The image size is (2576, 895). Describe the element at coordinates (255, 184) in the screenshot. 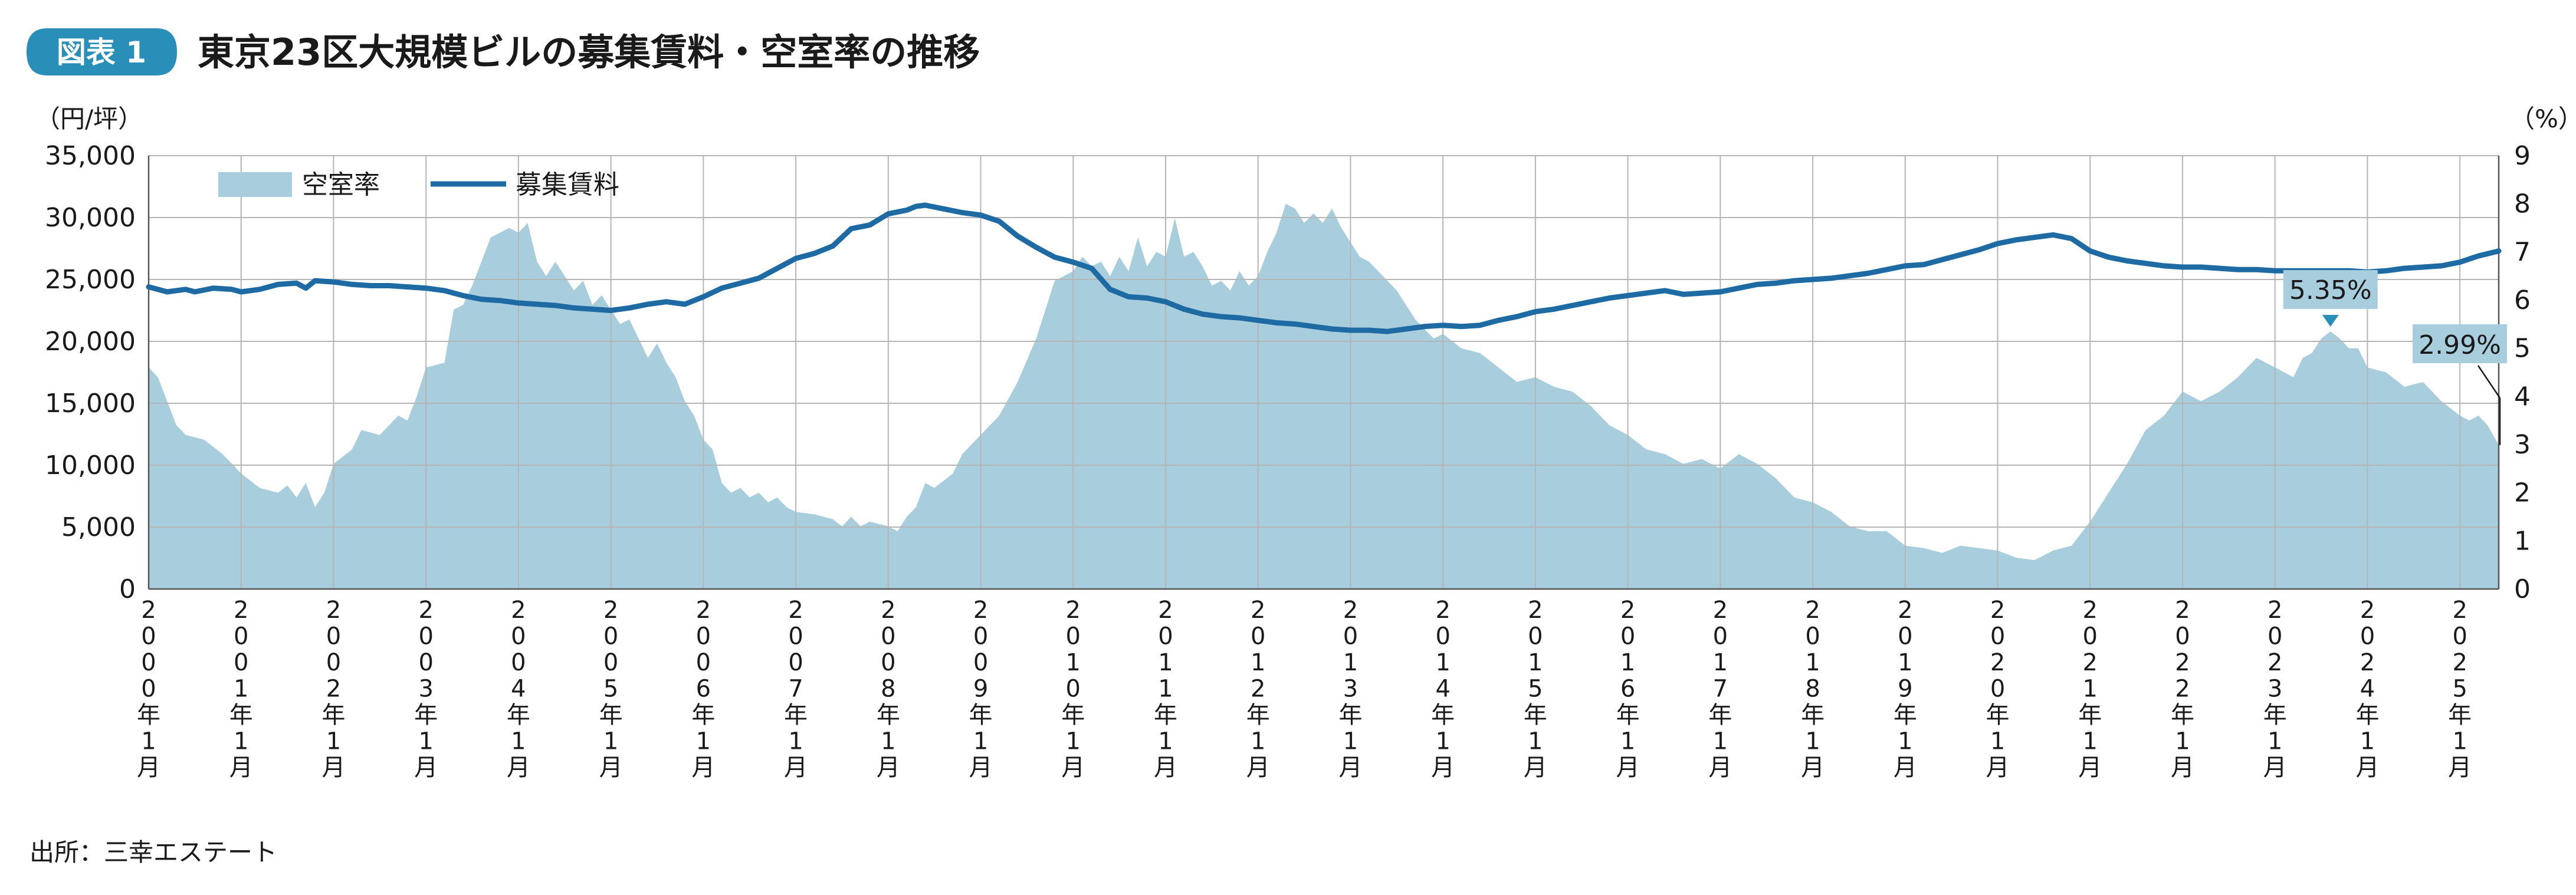

I see `legend-swatch-vacancy` at that location.